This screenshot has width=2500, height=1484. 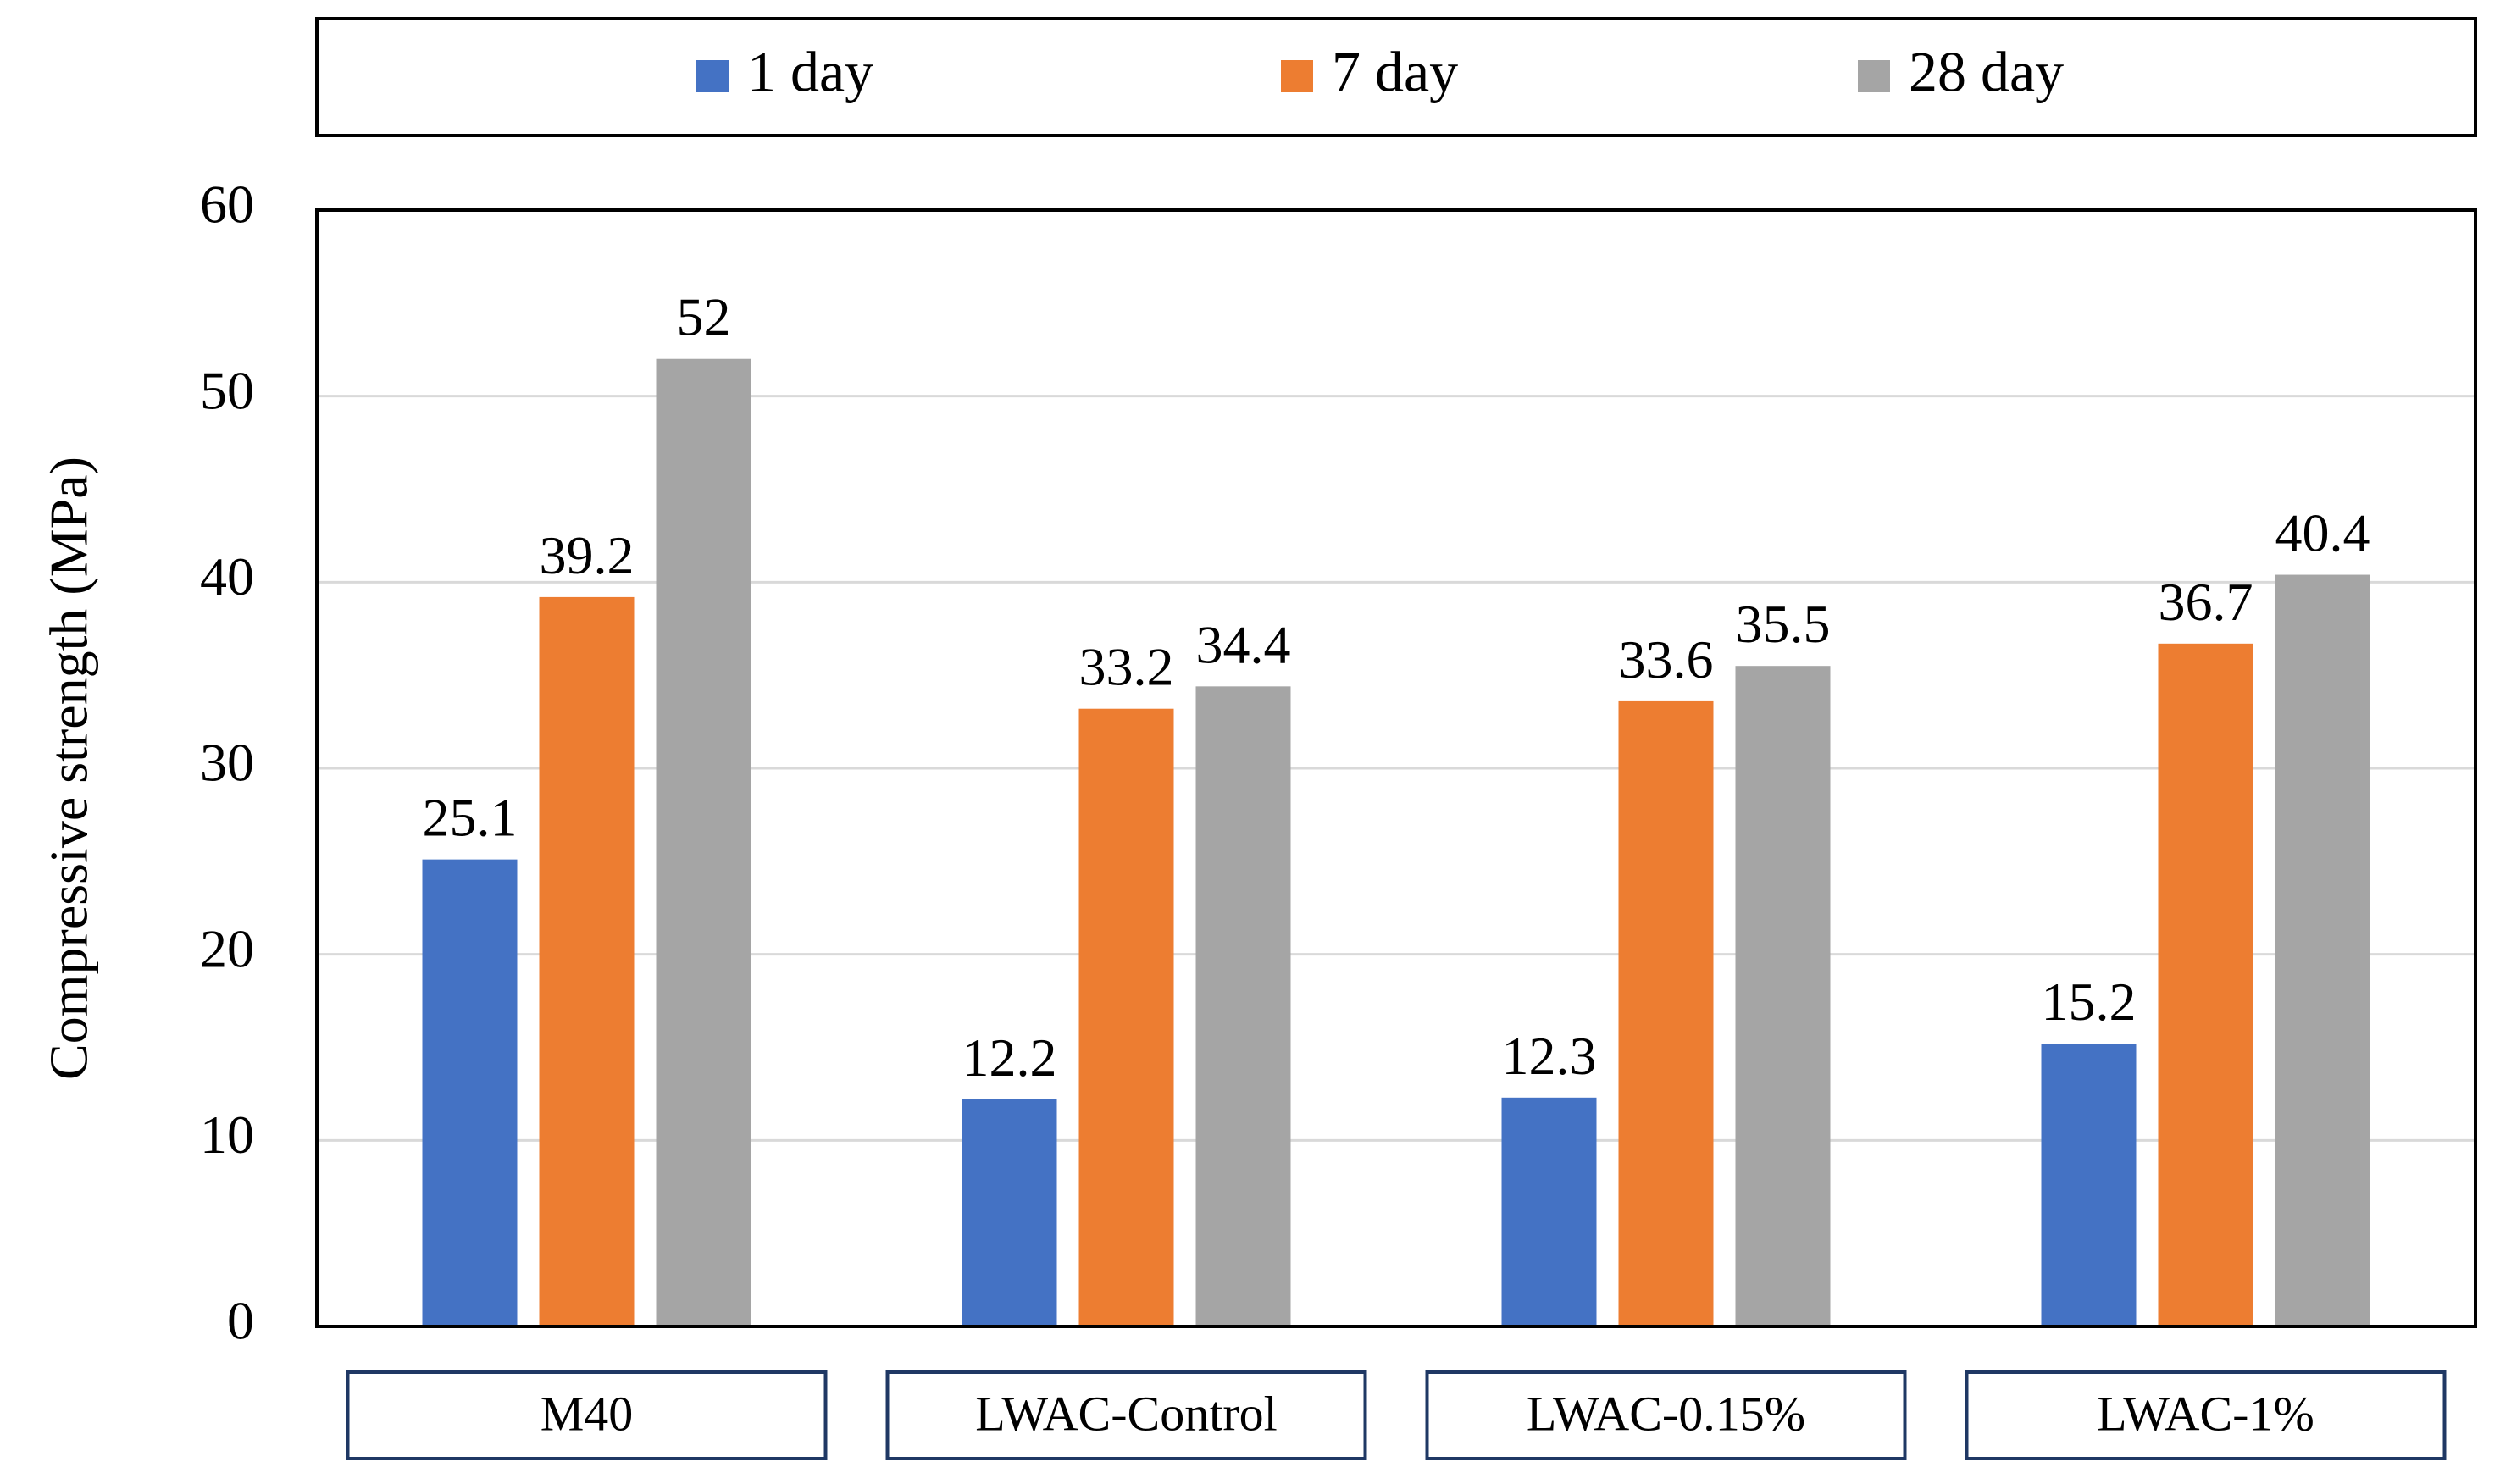 I want to click on legend-label: 28 day, so click(x=1986, y=72).